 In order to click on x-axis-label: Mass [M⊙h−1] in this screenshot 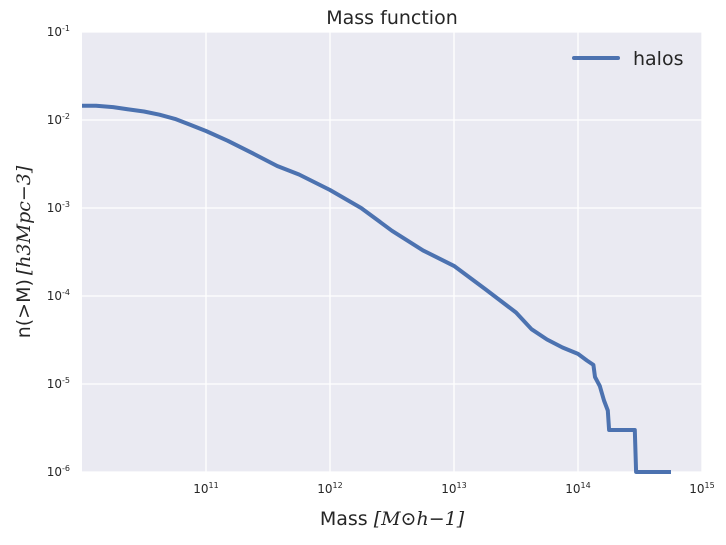, I will do `click(392, 519)`.